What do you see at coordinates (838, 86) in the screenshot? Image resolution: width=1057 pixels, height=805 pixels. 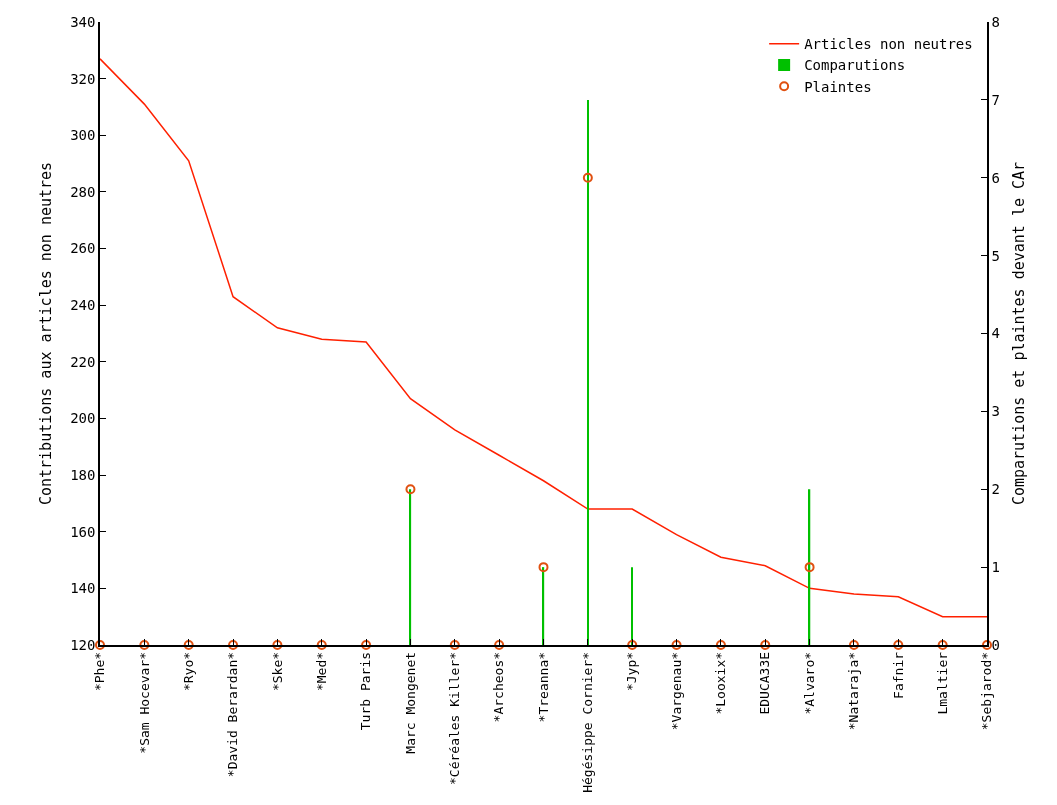 I see `legend-label: Plaintes` at bounding box center [838, 86].